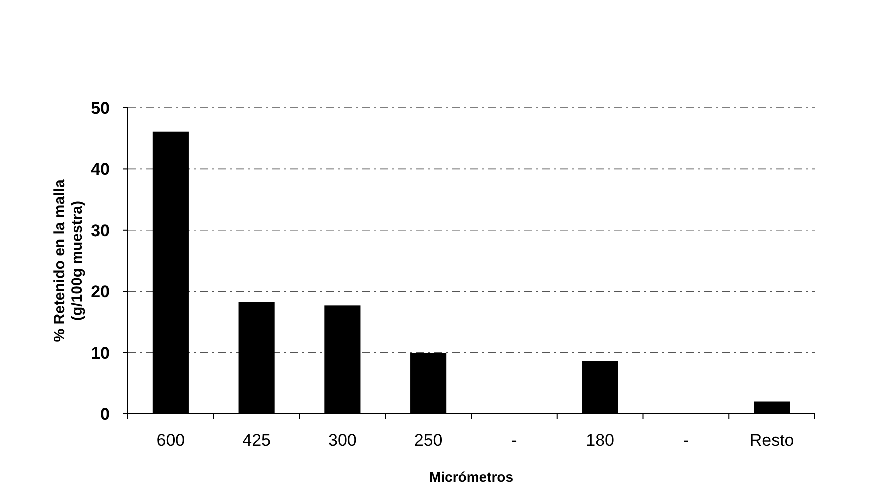 Image resolution: width=871 pixels, height=500 pixels. Describe the element at coordinates (69, 260) in the screenshot. I see `y-axis-title: % Retenido en la malla (g/100g muestra)` at that location.